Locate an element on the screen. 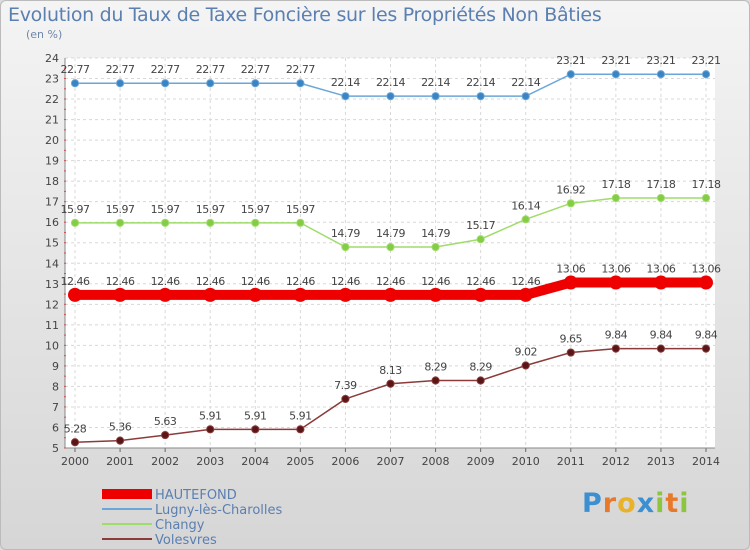 Image resolution: width=750 pixels, height=550 pixels. chart-subtitle: (en %) is located at coordinates (44, 34).